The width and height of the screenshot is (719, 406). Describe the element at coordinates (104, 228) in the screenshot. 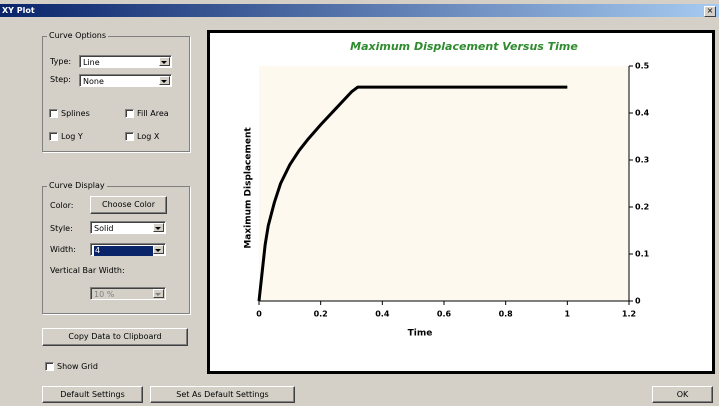

I see `select-value: Solid` at that location.